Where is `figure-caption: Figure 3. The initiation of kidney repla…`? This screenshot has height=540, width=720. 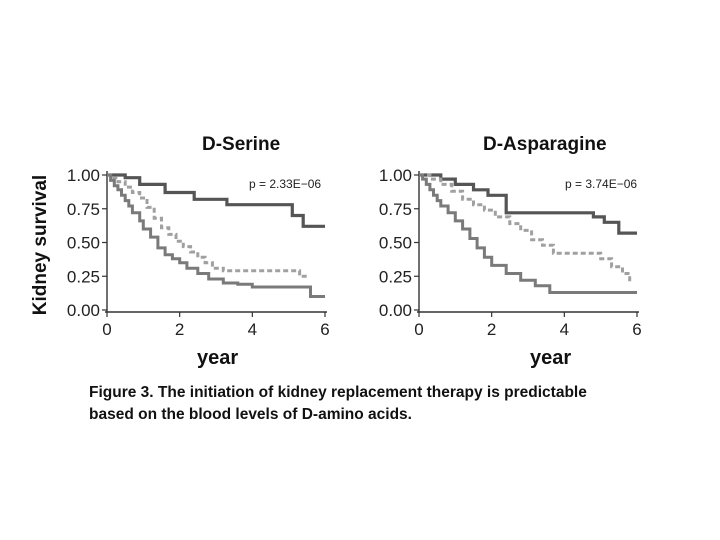
figure-caption: Figure 3. The initiation of kidney repla… is located at coordinates (389, 404).